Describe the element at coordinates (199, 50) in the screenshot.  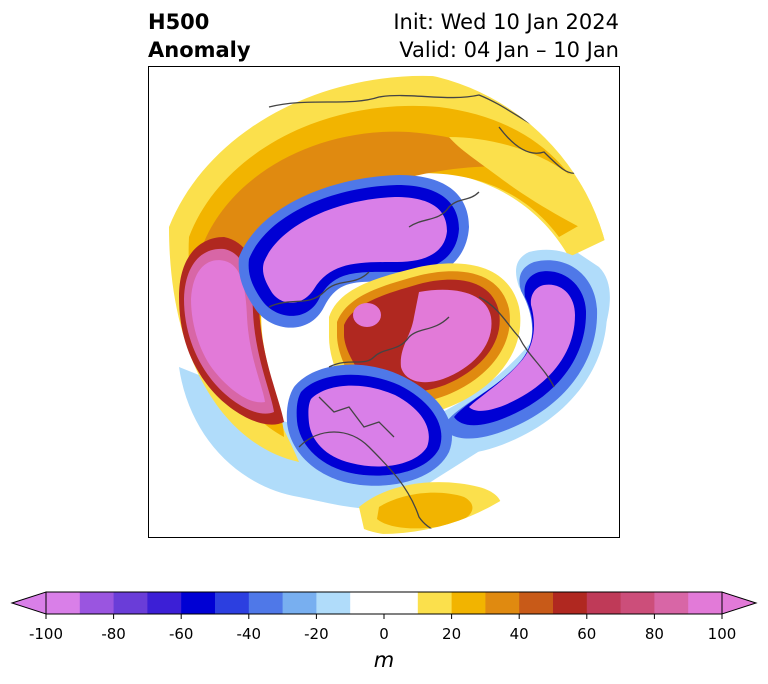
I see `title-line-2: Anomaly` at that location.